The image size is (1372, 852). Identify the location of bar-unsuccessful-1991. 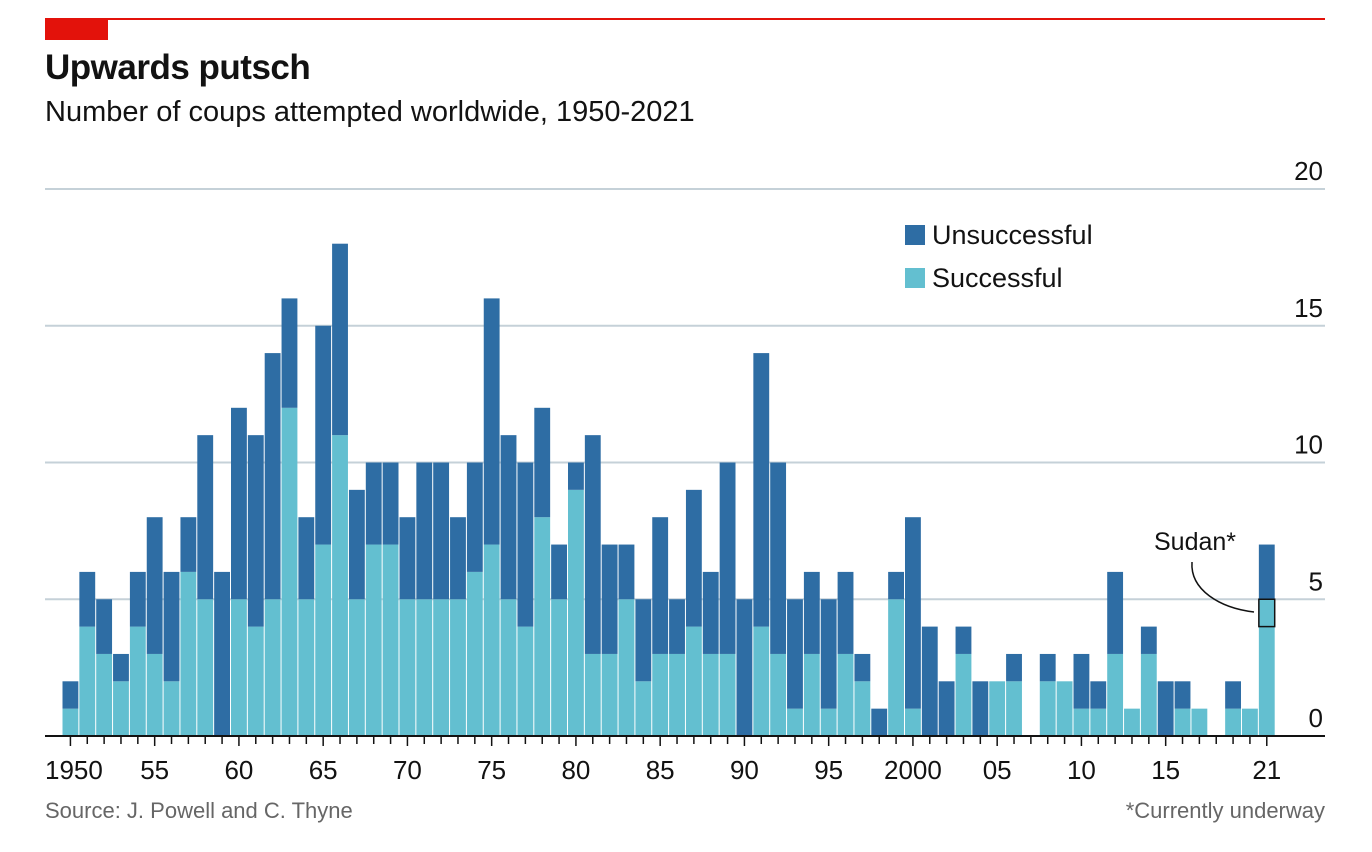
(761, 490).